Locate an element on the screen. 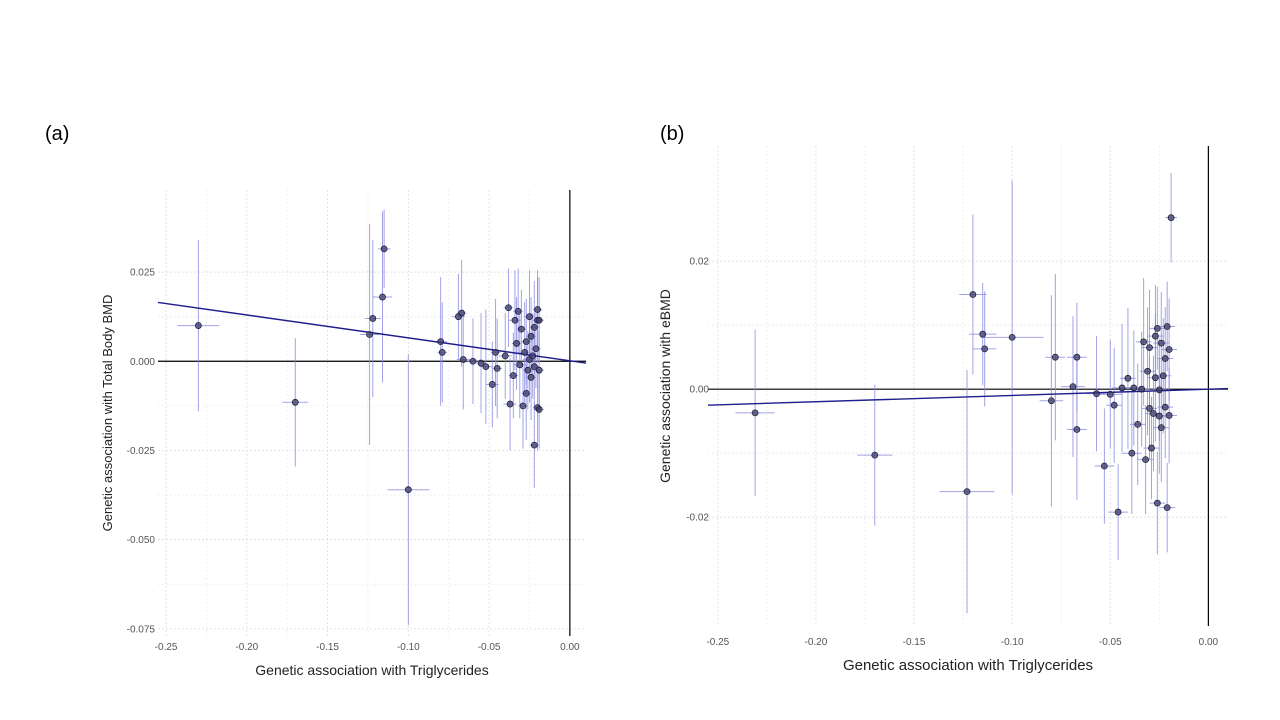 The height and width of the screenshot is (720, 1280). y-tick-label: 0.000 is located at coordinates (142, 362).